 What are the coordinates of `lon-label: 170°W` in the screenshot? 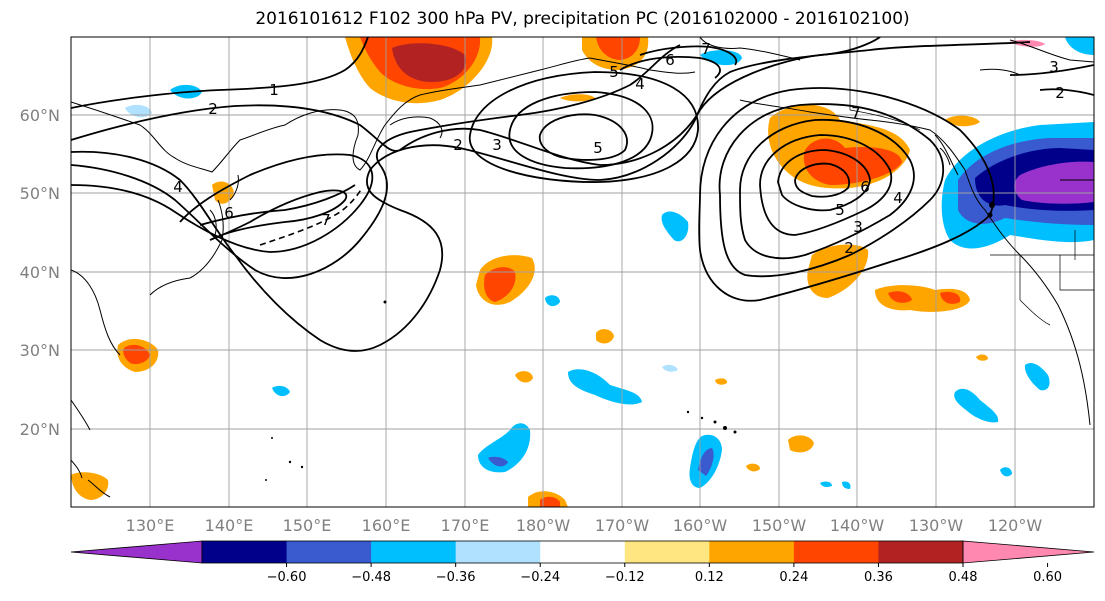 It's located at (622, 525).